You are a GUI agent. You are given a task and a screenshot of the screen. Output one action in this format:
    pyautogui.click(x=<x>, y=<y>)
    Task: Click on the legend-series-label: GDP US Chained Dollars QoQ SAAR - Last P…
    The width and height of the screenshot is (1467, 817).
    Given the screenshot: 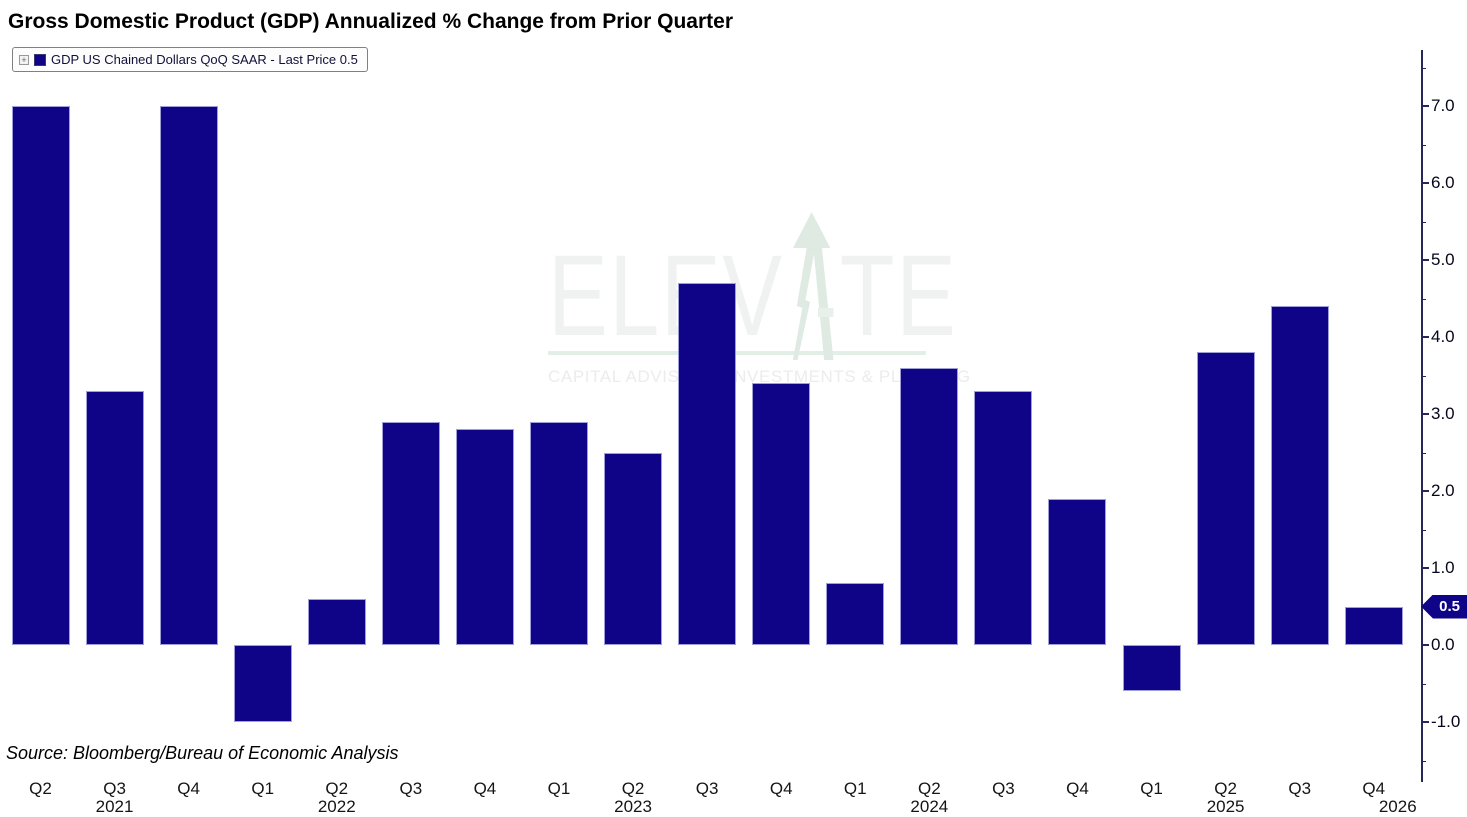 What is the action you would take?
    pyautogui.click(x=204, y=59)
    